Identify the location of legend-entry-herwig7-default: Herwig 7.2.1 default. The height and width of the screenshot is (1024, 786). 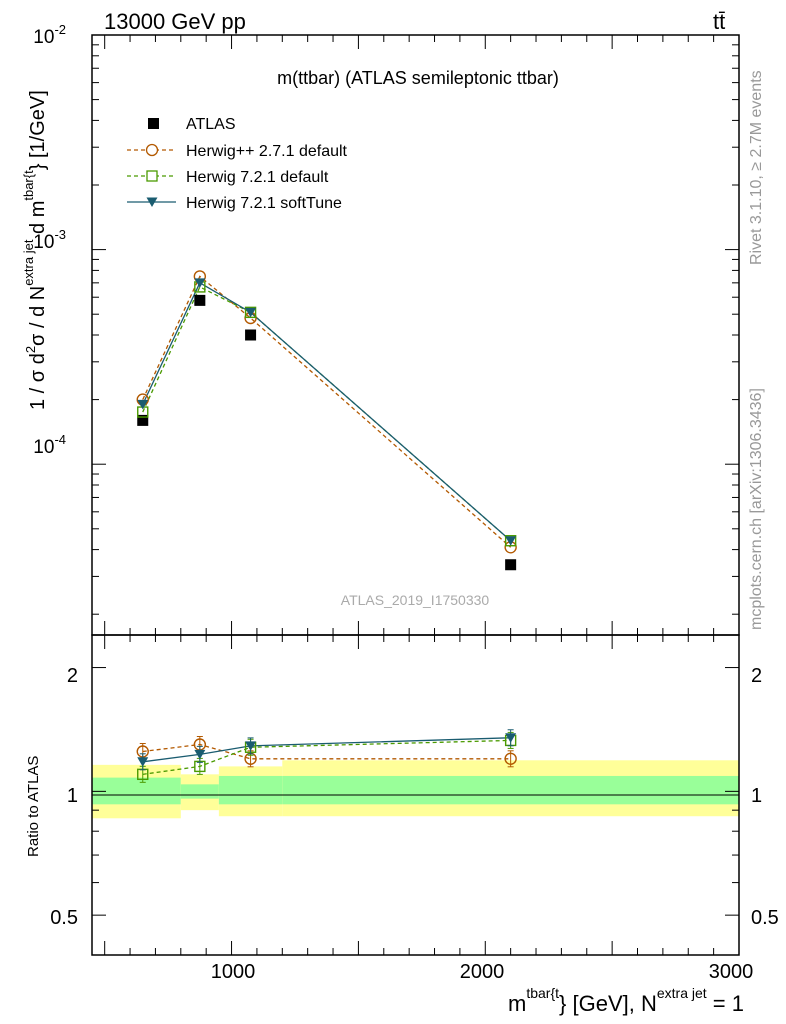
(228, 177).